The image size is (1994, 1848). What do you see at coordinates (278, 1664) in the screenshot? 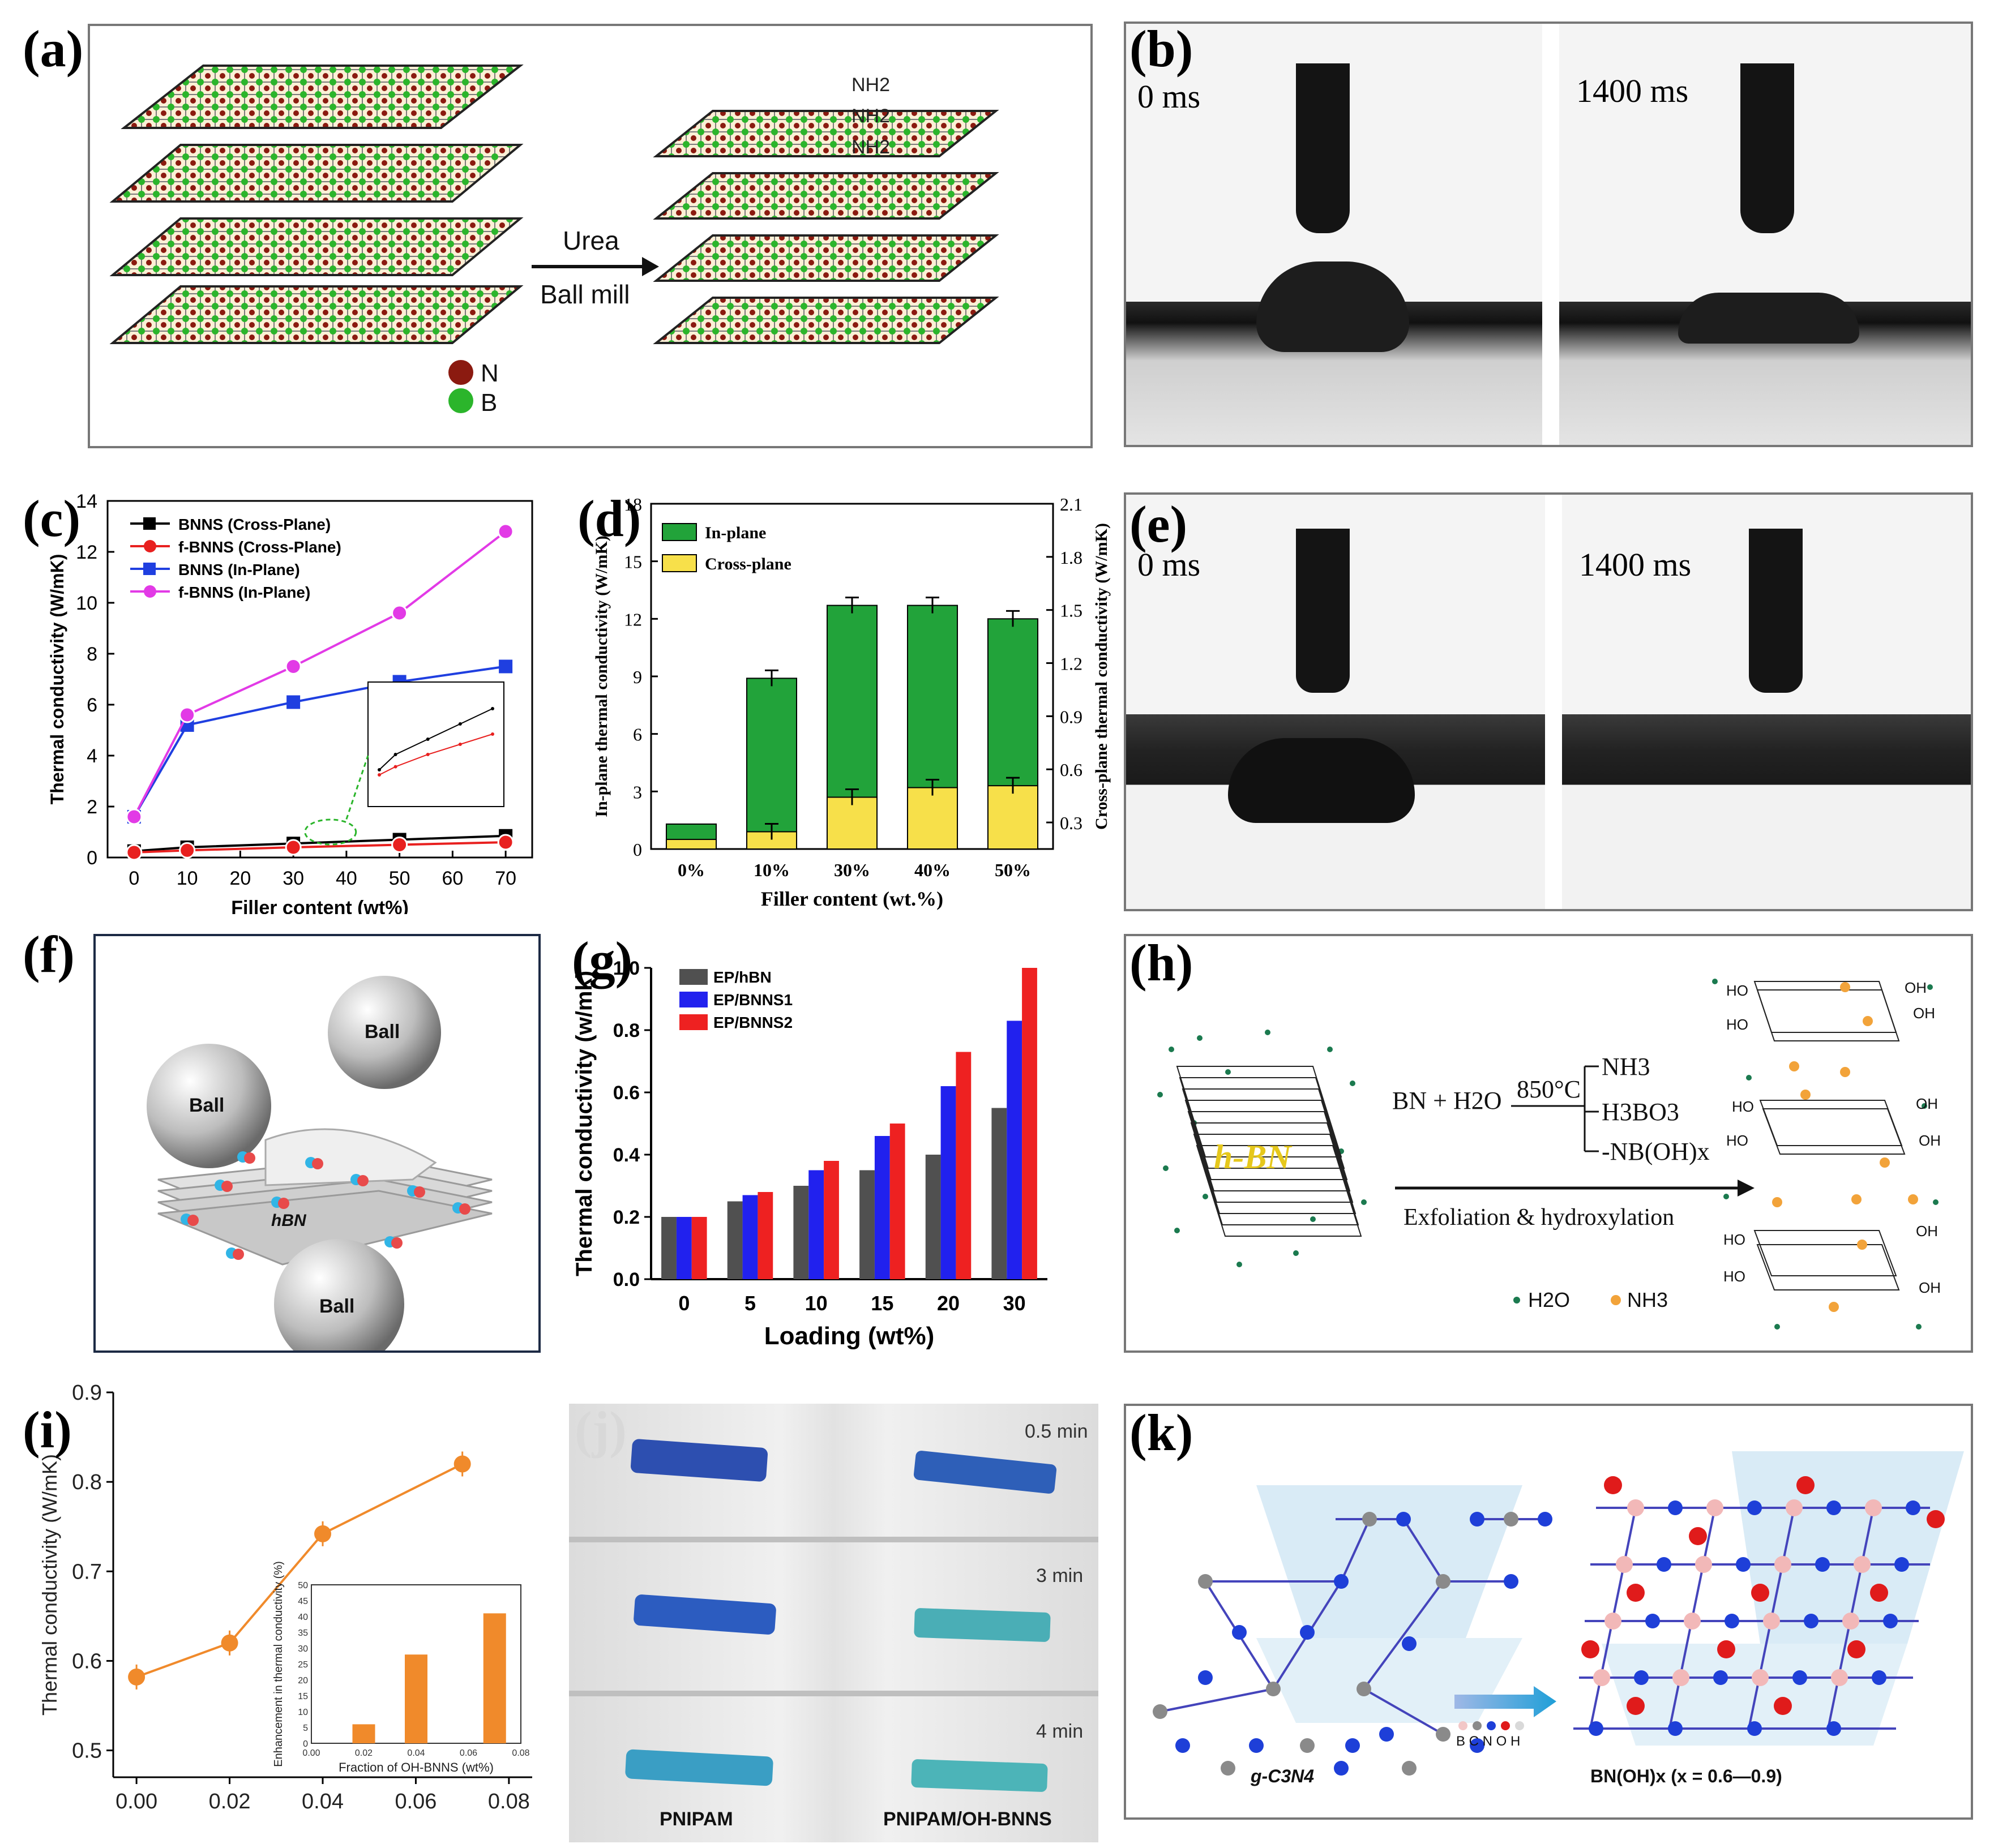
I see `inset-y-label: Enhancement in thermal conductivity (%)` at bounding box center [278, 1664].